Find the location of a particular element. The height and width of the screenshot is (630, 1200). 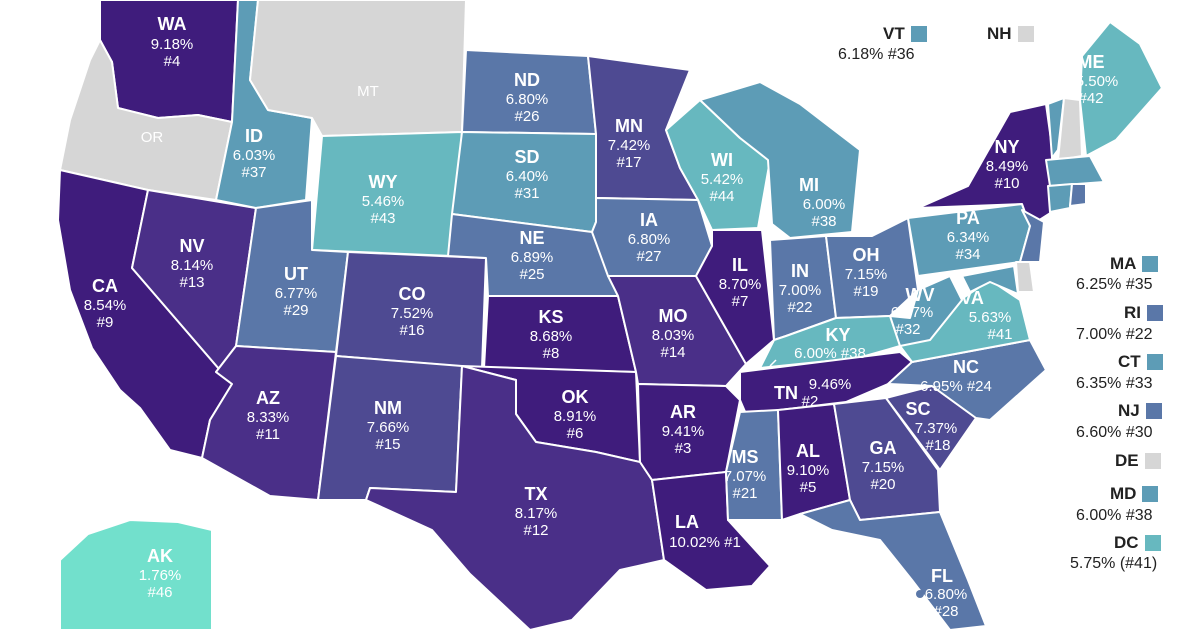

label-ne-rank: #25 is located at coordinates (531, 274).